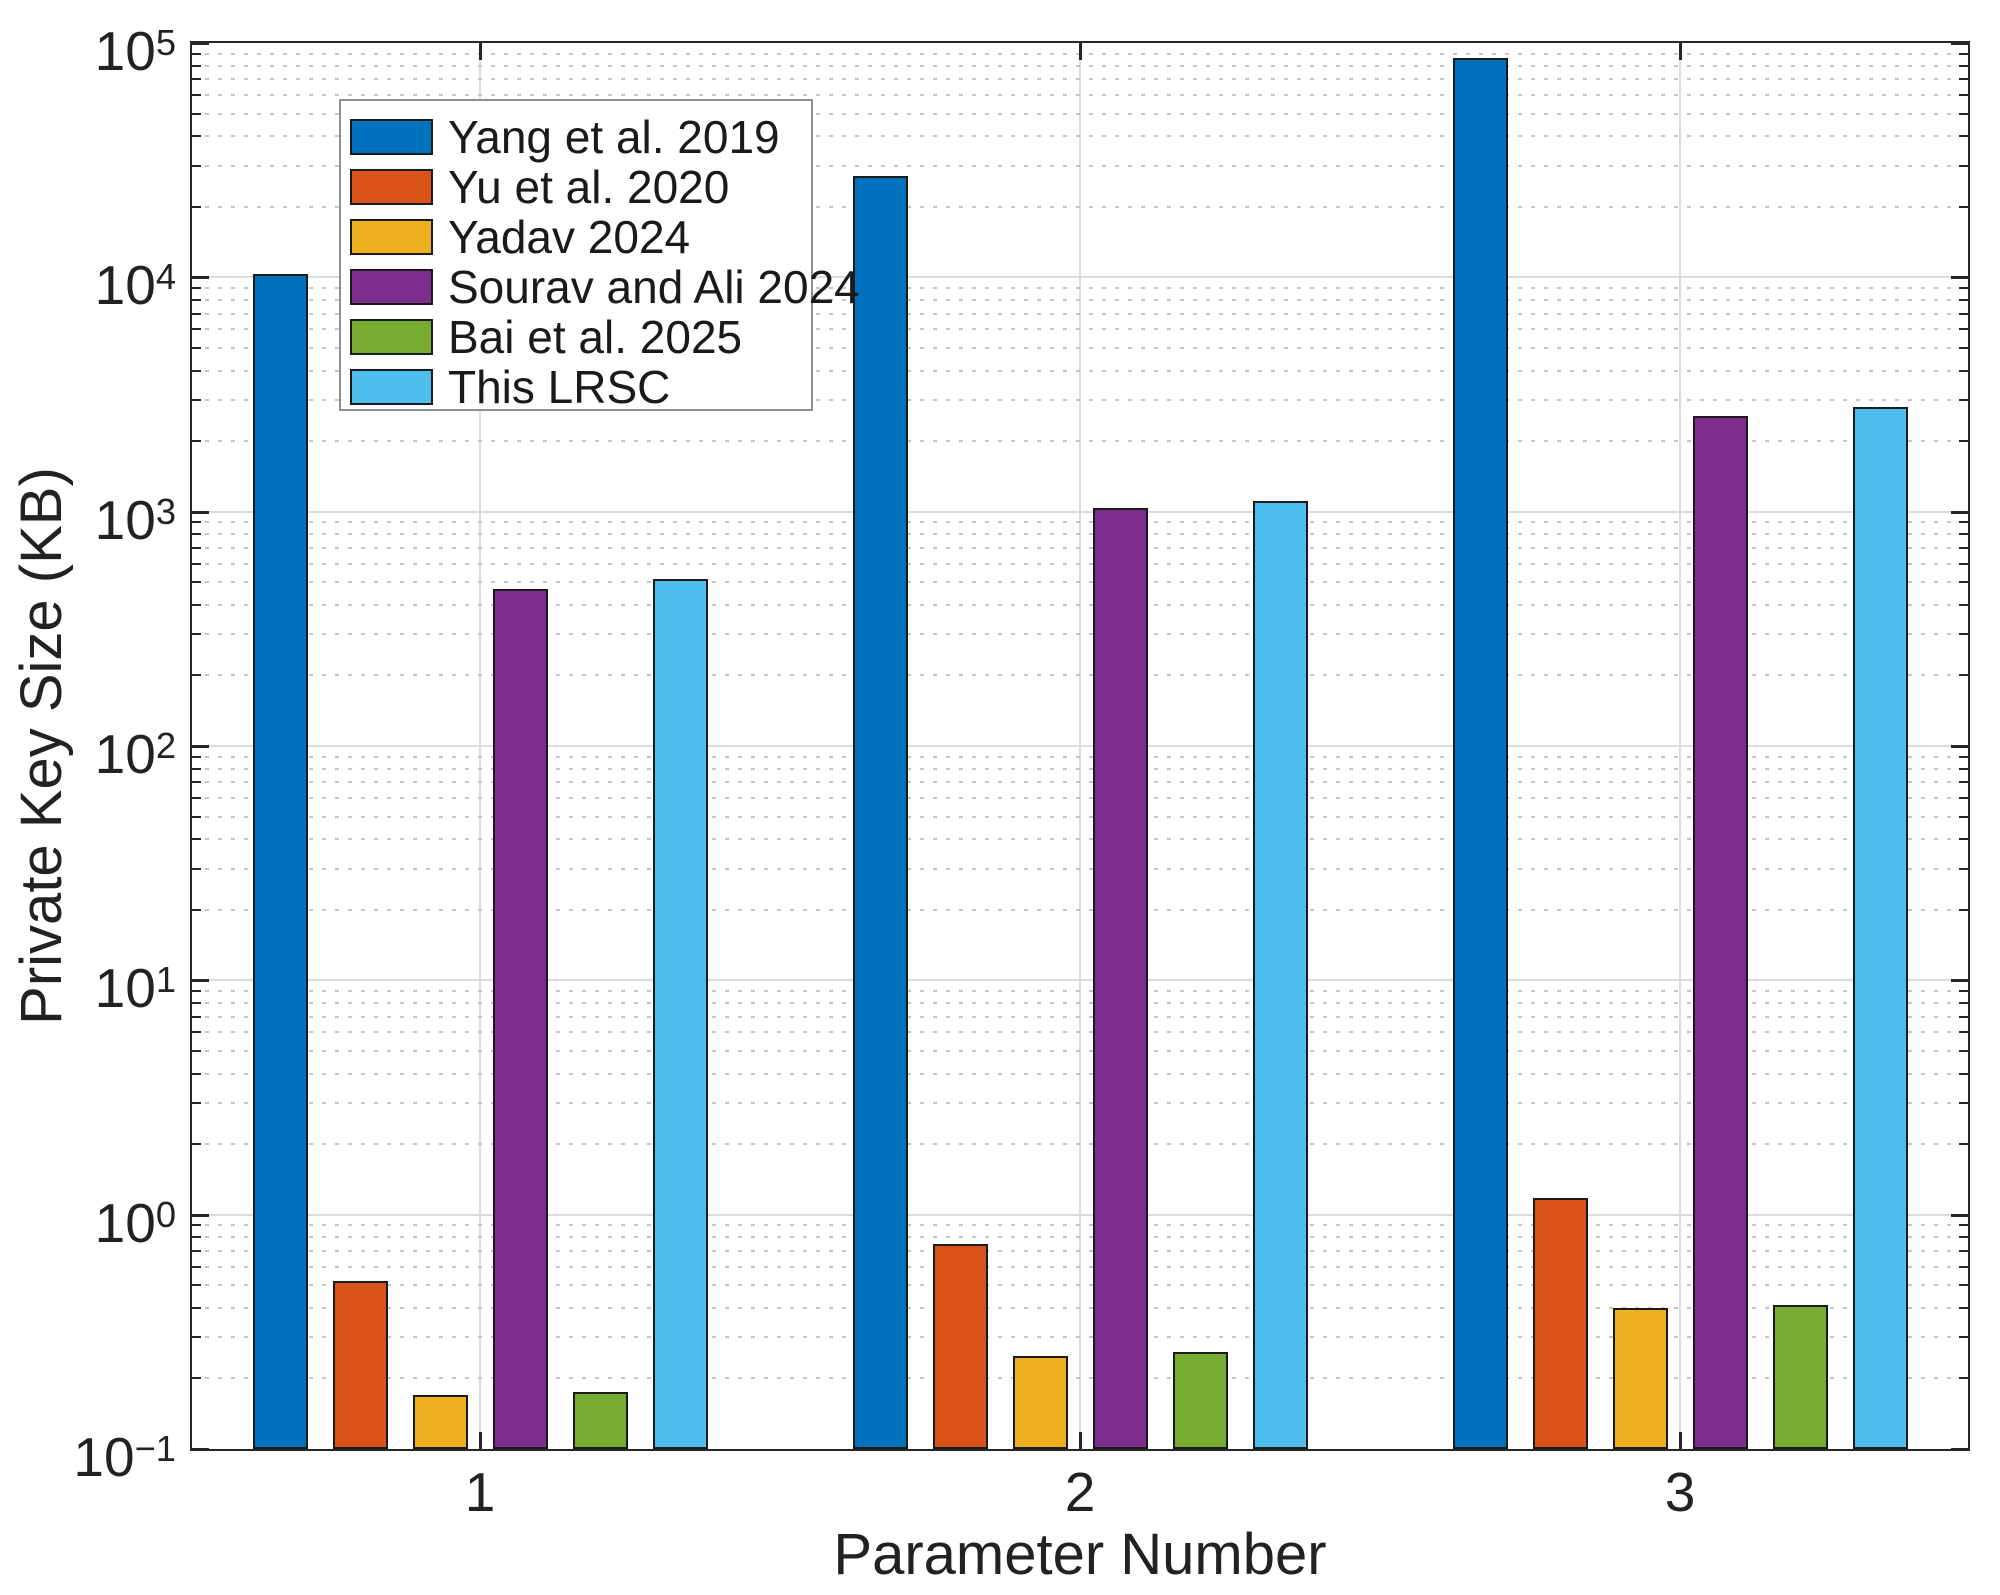  What do you see at coordinates (135, 1222) in the screenshot?
I see `y-tick-label: 10⁰` at bounding box center [135, 1222].